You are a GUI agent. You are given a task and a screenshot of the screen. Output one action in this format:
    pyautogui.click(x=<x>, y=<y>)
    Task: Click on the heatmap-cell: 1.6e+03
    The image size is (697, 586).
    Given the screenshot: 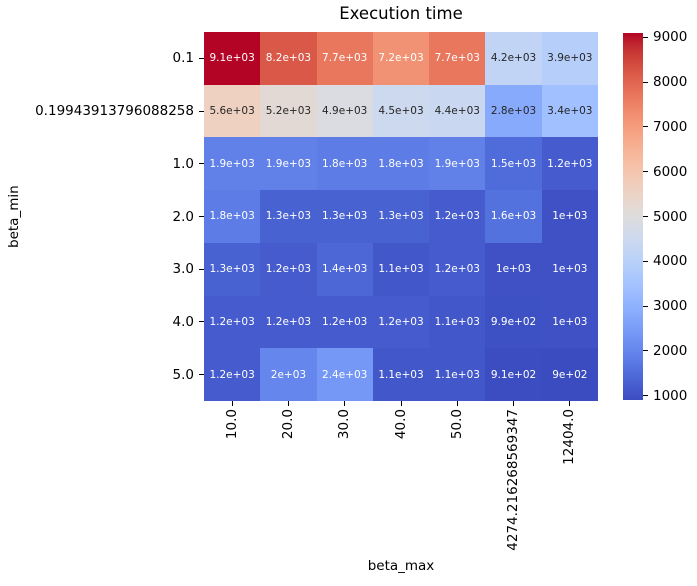 What is the action you would take?
    pyautogui.click(x=513, y=216)
    